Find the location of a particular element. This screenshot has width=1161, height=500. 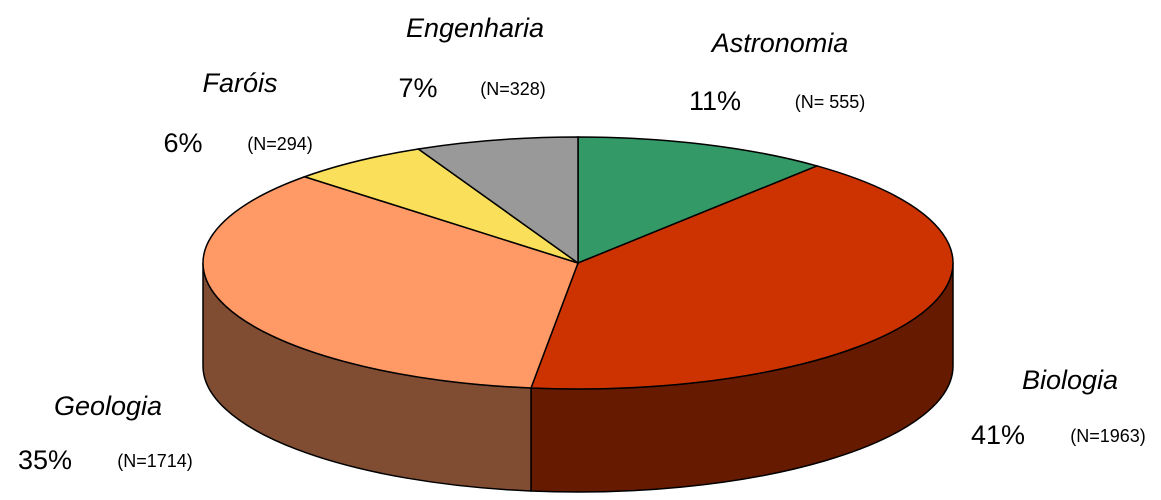

slice-count: (N=328) is located at coordinates (513, 89).